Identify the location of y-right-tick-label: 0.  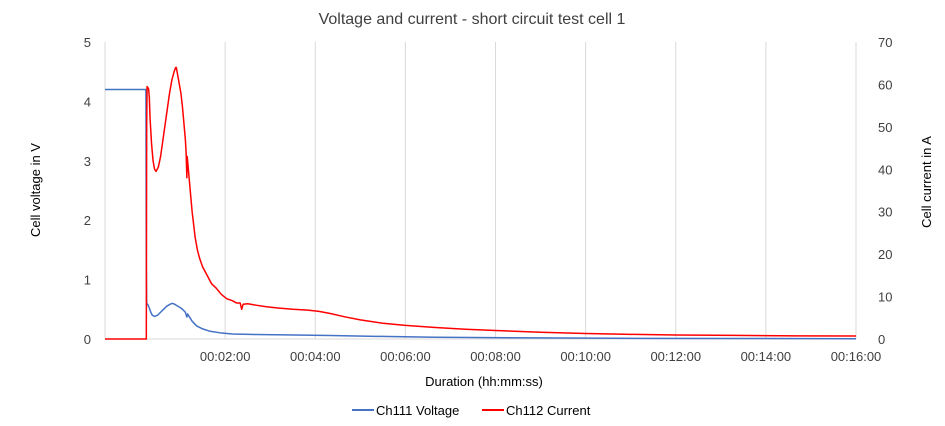
(881, 339).